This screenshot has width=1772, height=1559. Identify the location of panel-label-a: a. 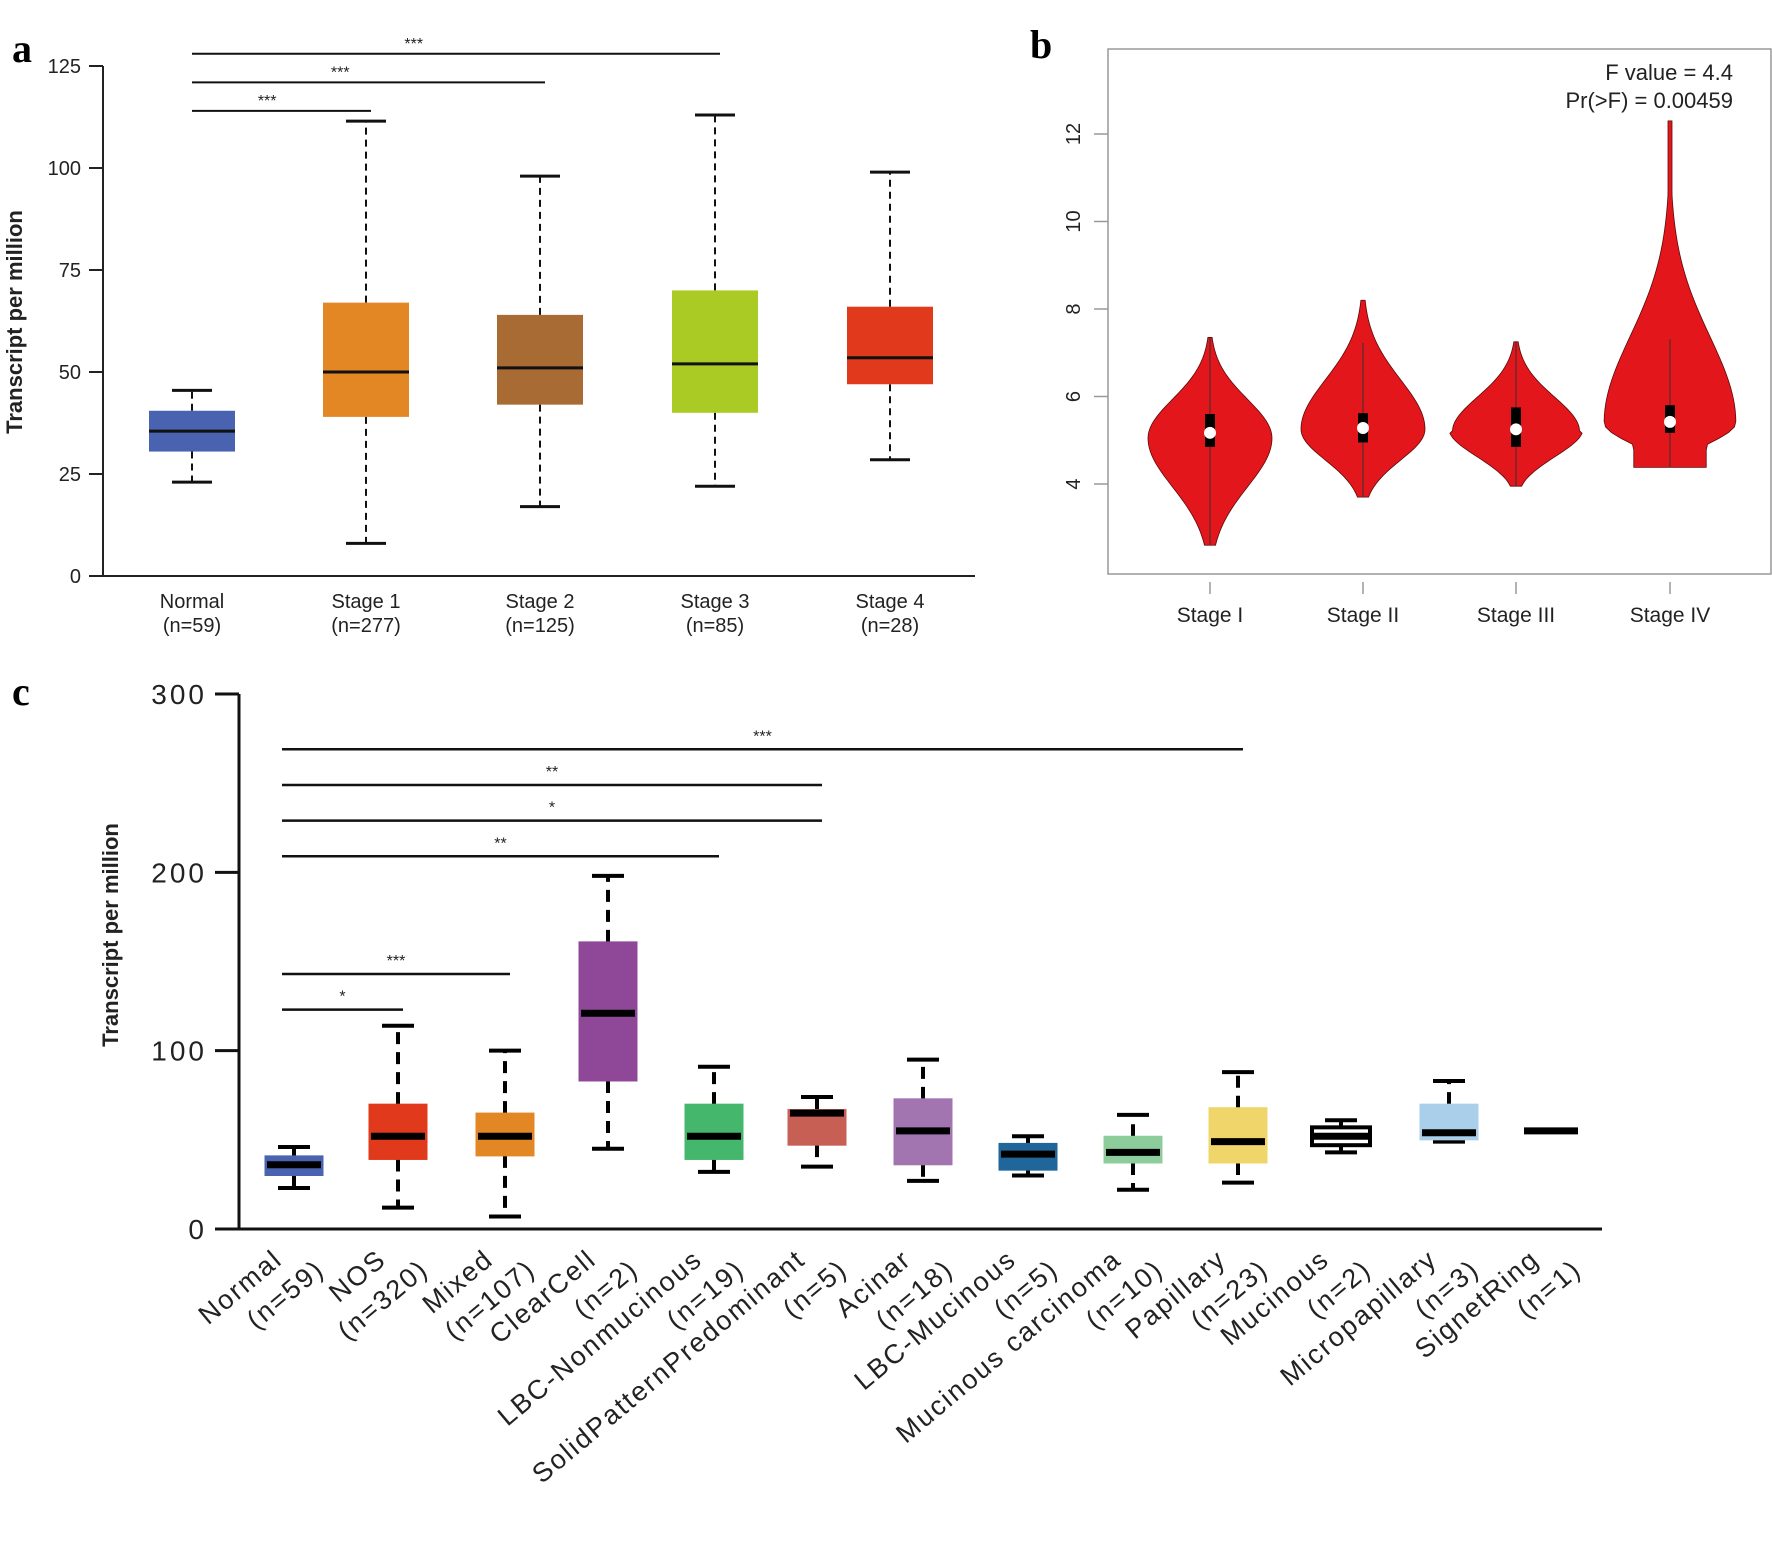
(22, 48).